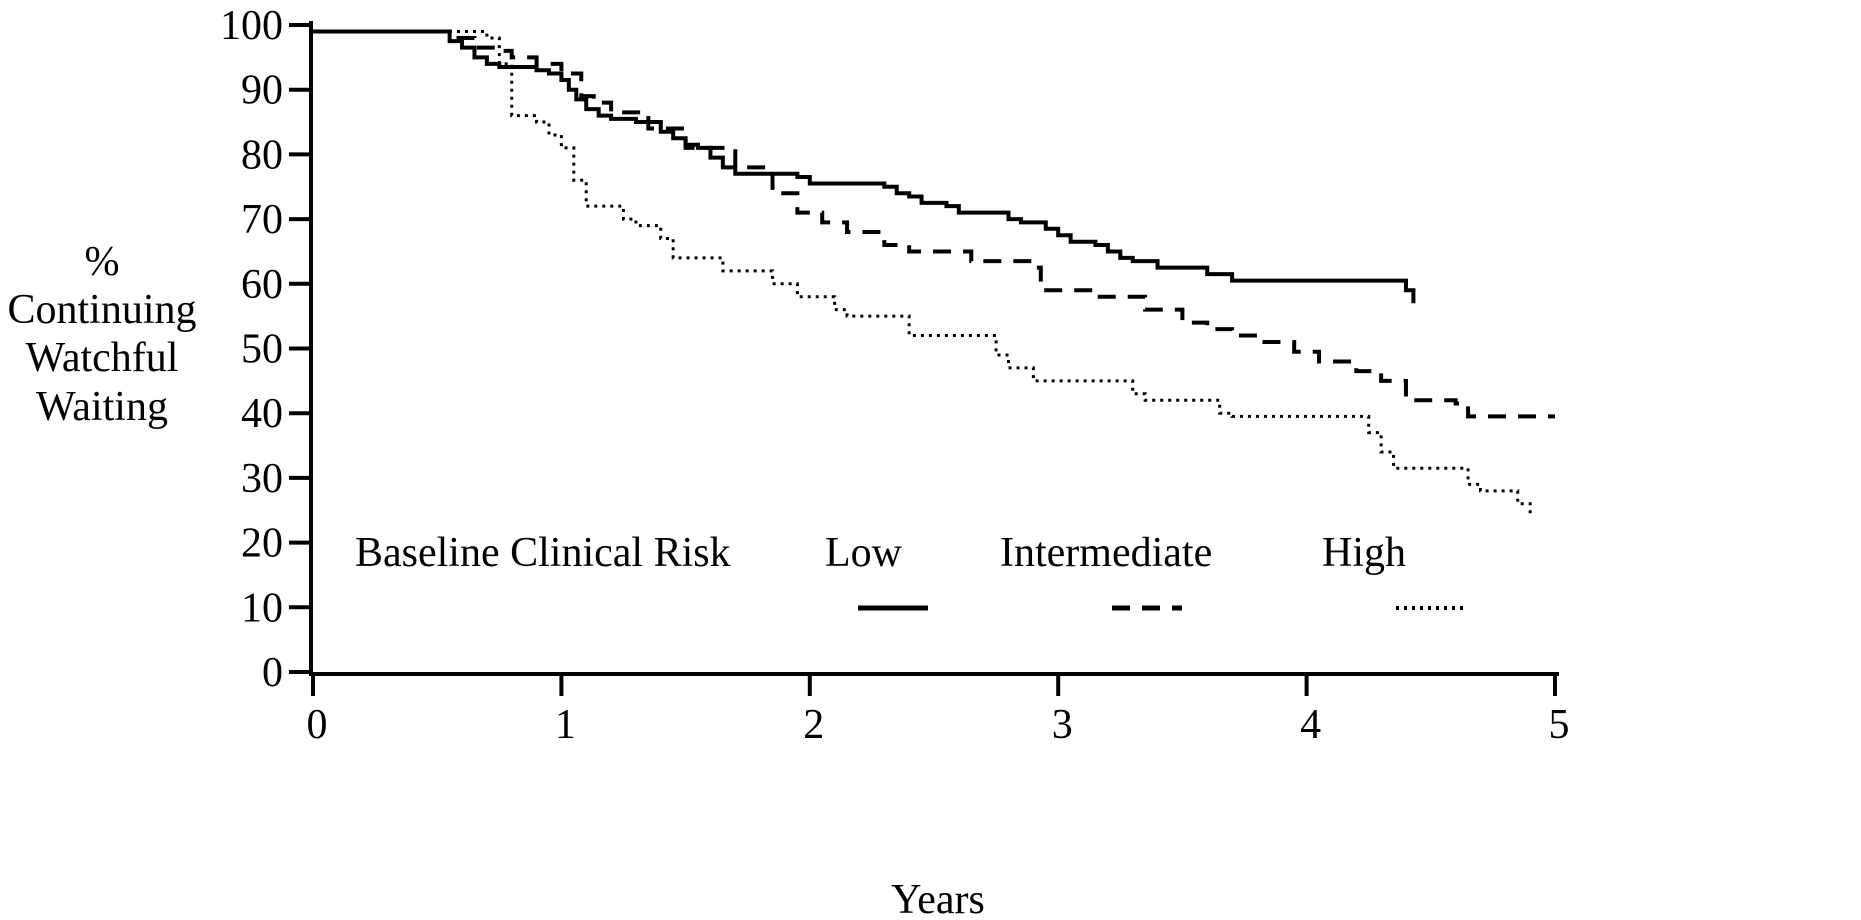 Image resolution: width=1861 pixels, height=920 pixels. Describe the element at coordinates (102, 262) in the screenshot. I see `y-axis-title-line: %` at that location.